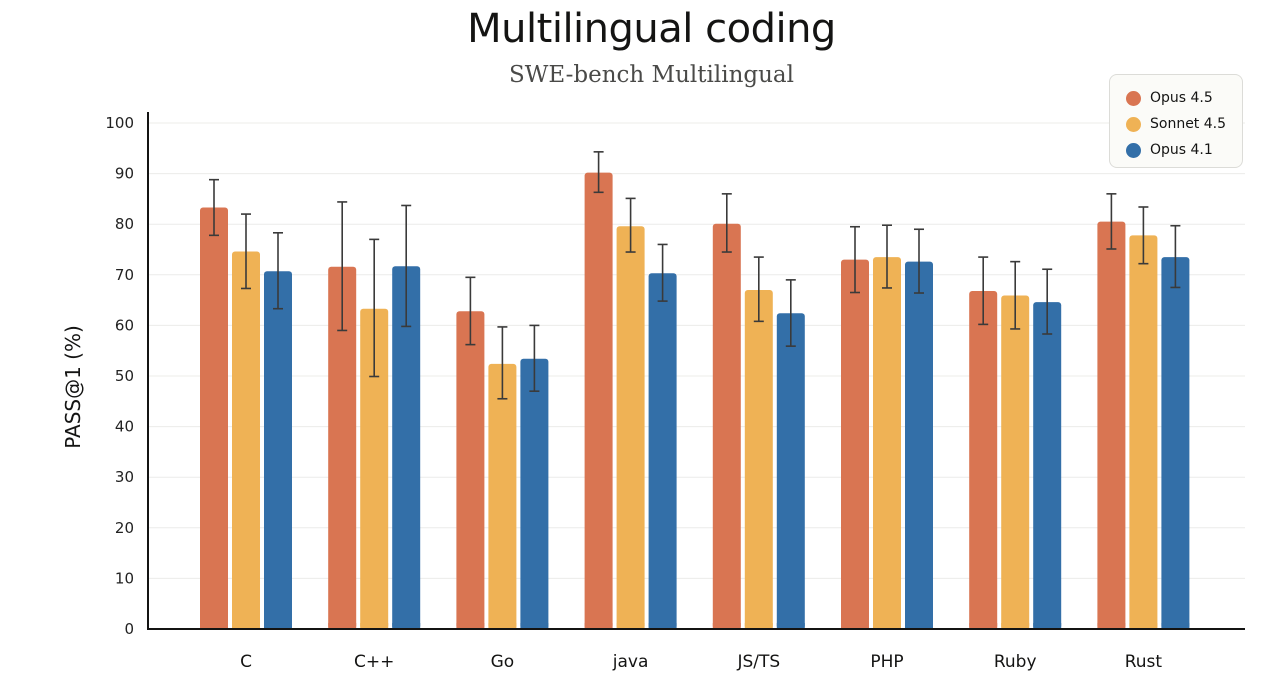 This screenshot has width=1283, height=694. What do you see at coordinates (124, 477) in the screenshot?
I see `y-tick-30: 30` at bounding box center [124, 477].